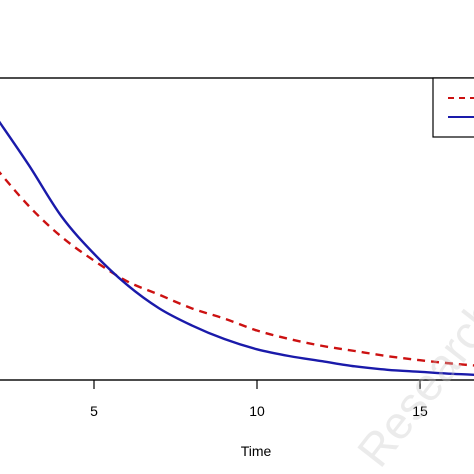  What do you see at coordinates (420, 411) in the screenshot?
I see `x-tick-label: 15` at bounding box center [420, 411].